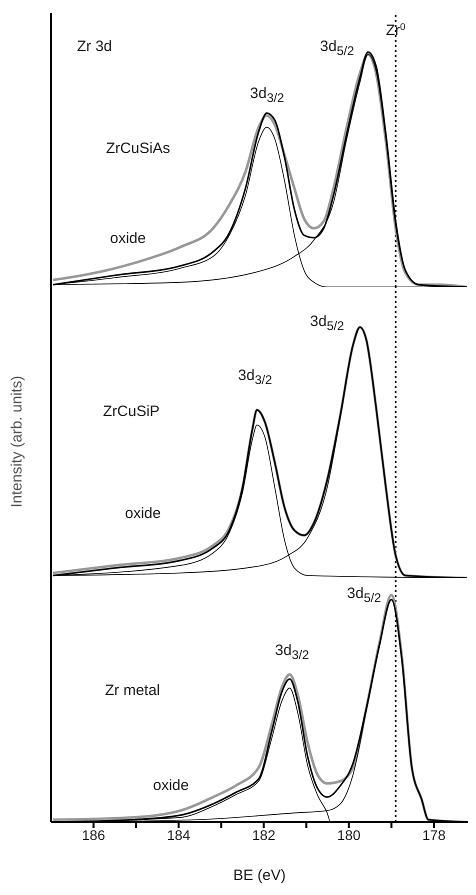  I want to click on ref-line-label: Zr$^{0}$, so click(396, 30).